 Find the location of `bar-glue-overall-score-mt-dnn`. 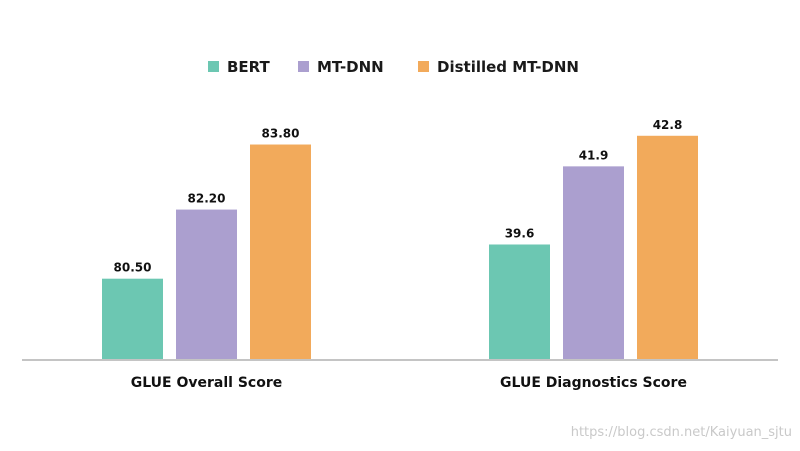

bar-glue-overall-score-mt-dnn is located at coordinates (206, 284).